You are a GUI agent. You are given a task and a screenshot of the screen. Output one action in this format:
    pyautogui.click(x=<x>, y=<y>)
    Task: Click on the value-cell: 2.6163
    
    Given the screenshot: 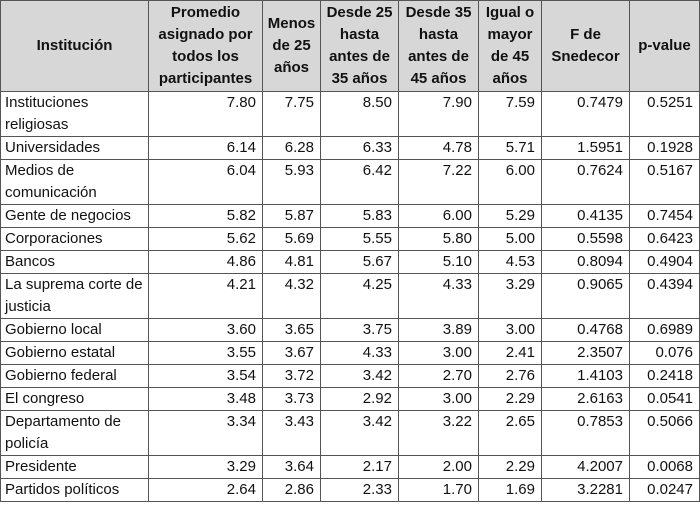 What is the action you would take?
    pyautogui.click(x=585, y=399)
    